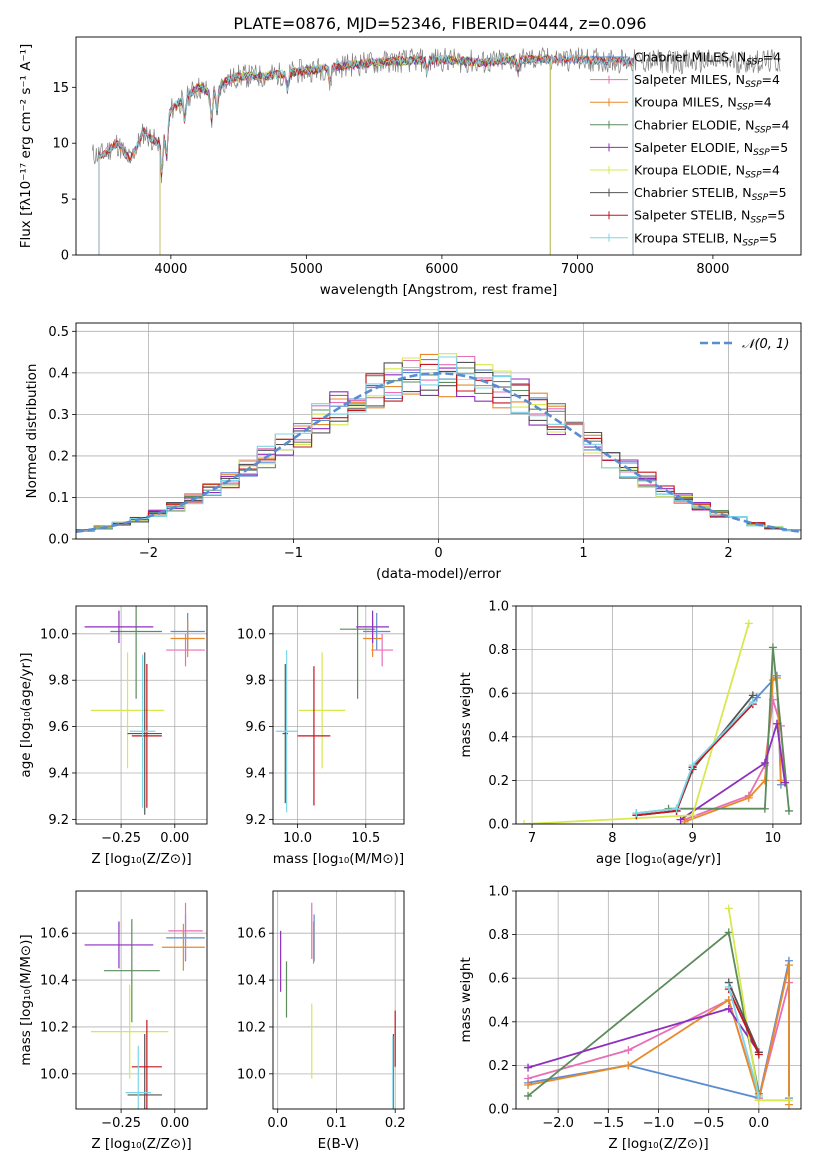 The width and height of the screenshot is (819, 1170). I want to click on x-axis-label: age [log₁₀(age/yr)], so click(658, 859).